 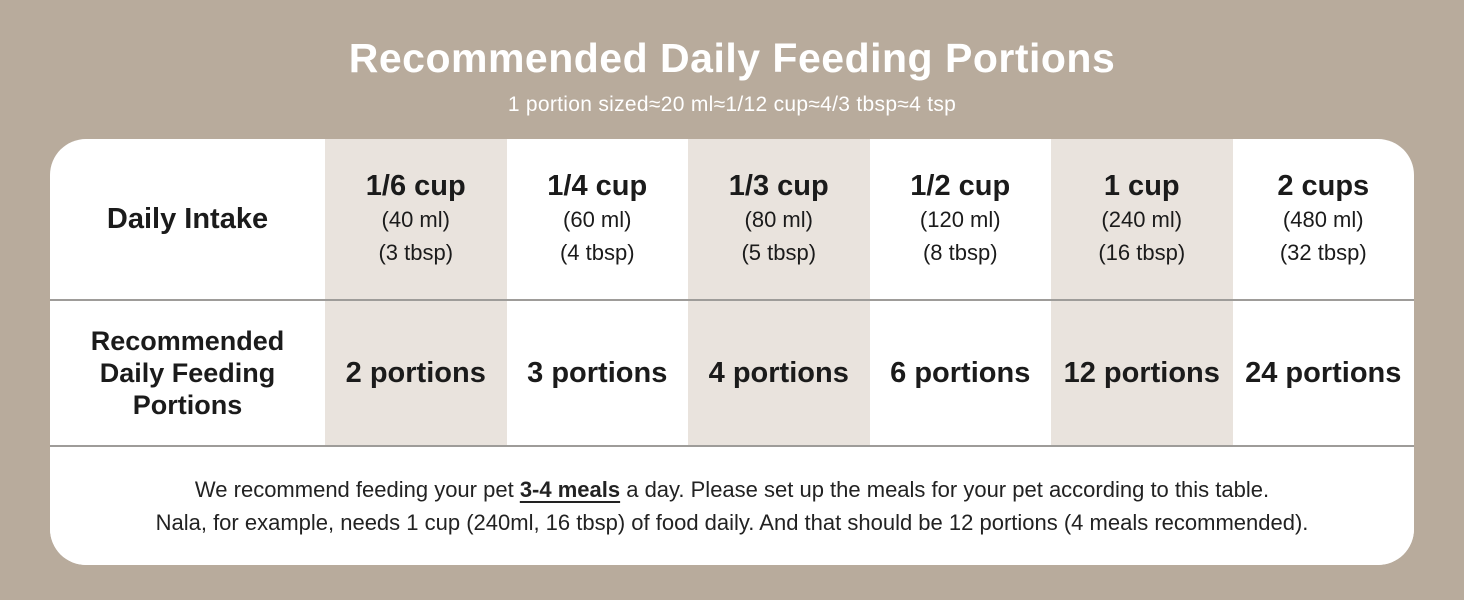 What do you see at coordinates (187, 341) in the screenshot?
I see `portions-row-header-line: Recommended` at bounding box center [187, 341].